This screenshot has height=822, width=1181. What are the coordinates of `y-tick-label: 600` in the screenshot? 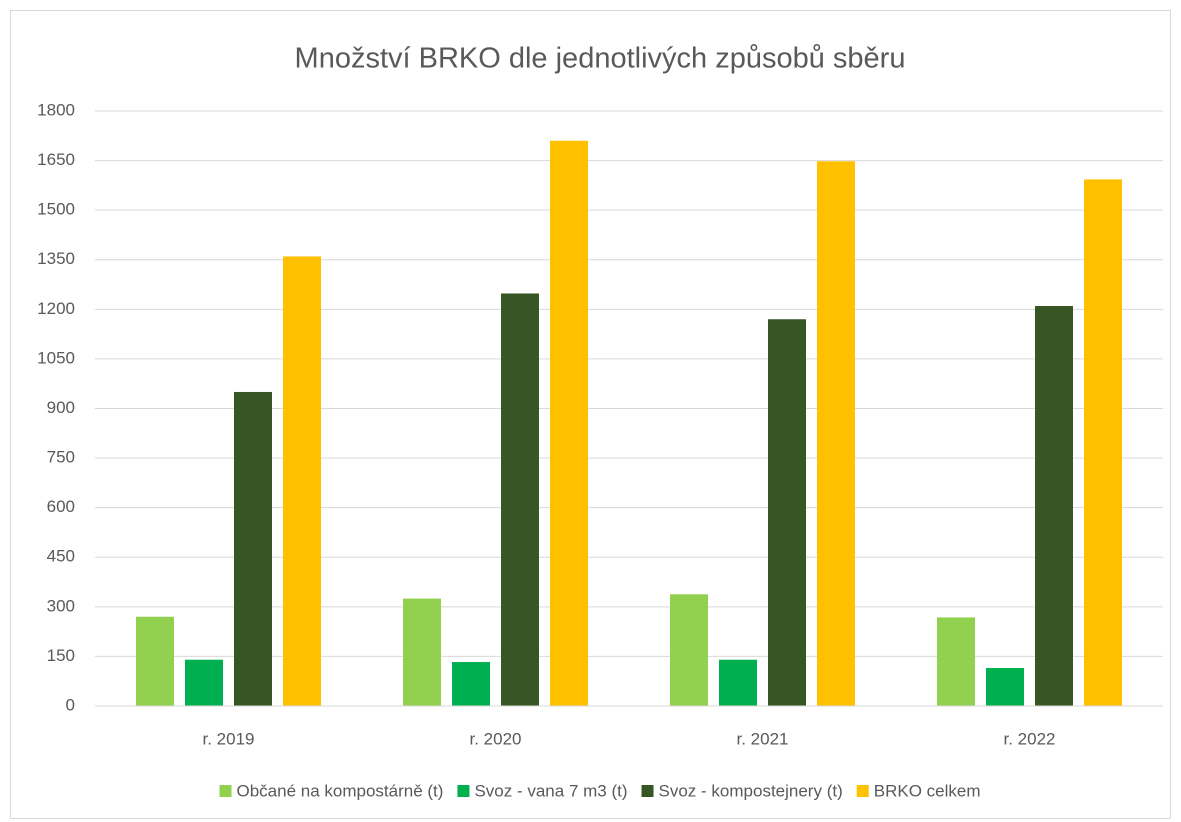 It's located at (61, 506).